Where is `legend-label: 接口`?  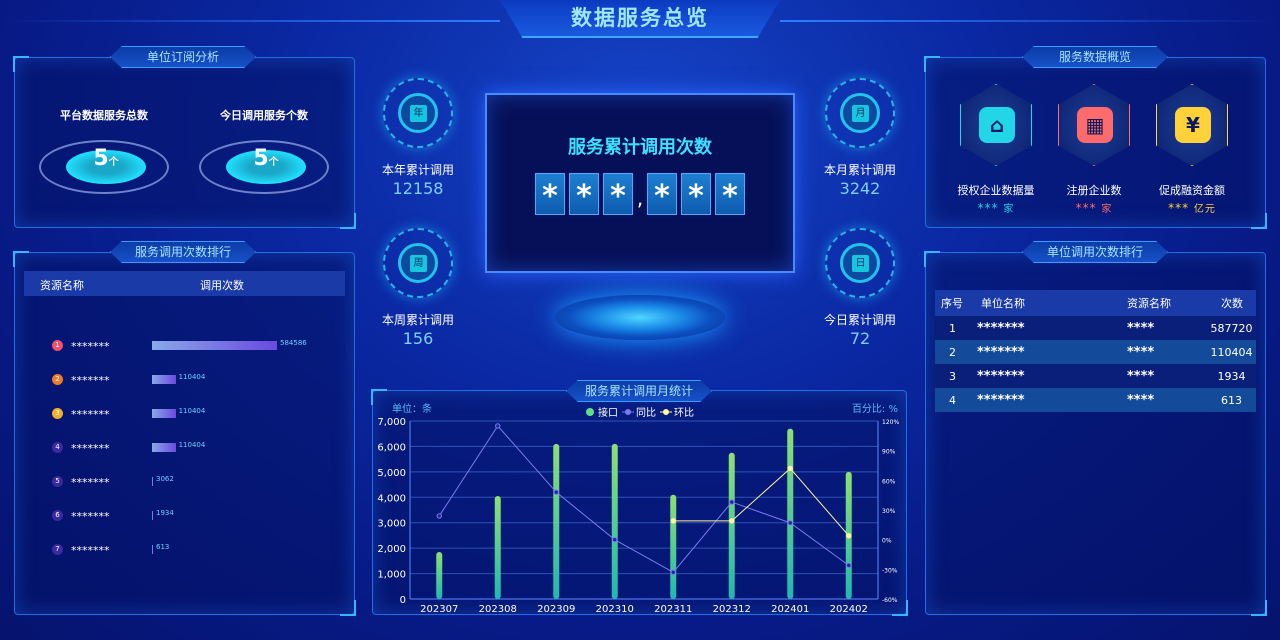 legend-label: 接口 is located at coordinates (608, 412).